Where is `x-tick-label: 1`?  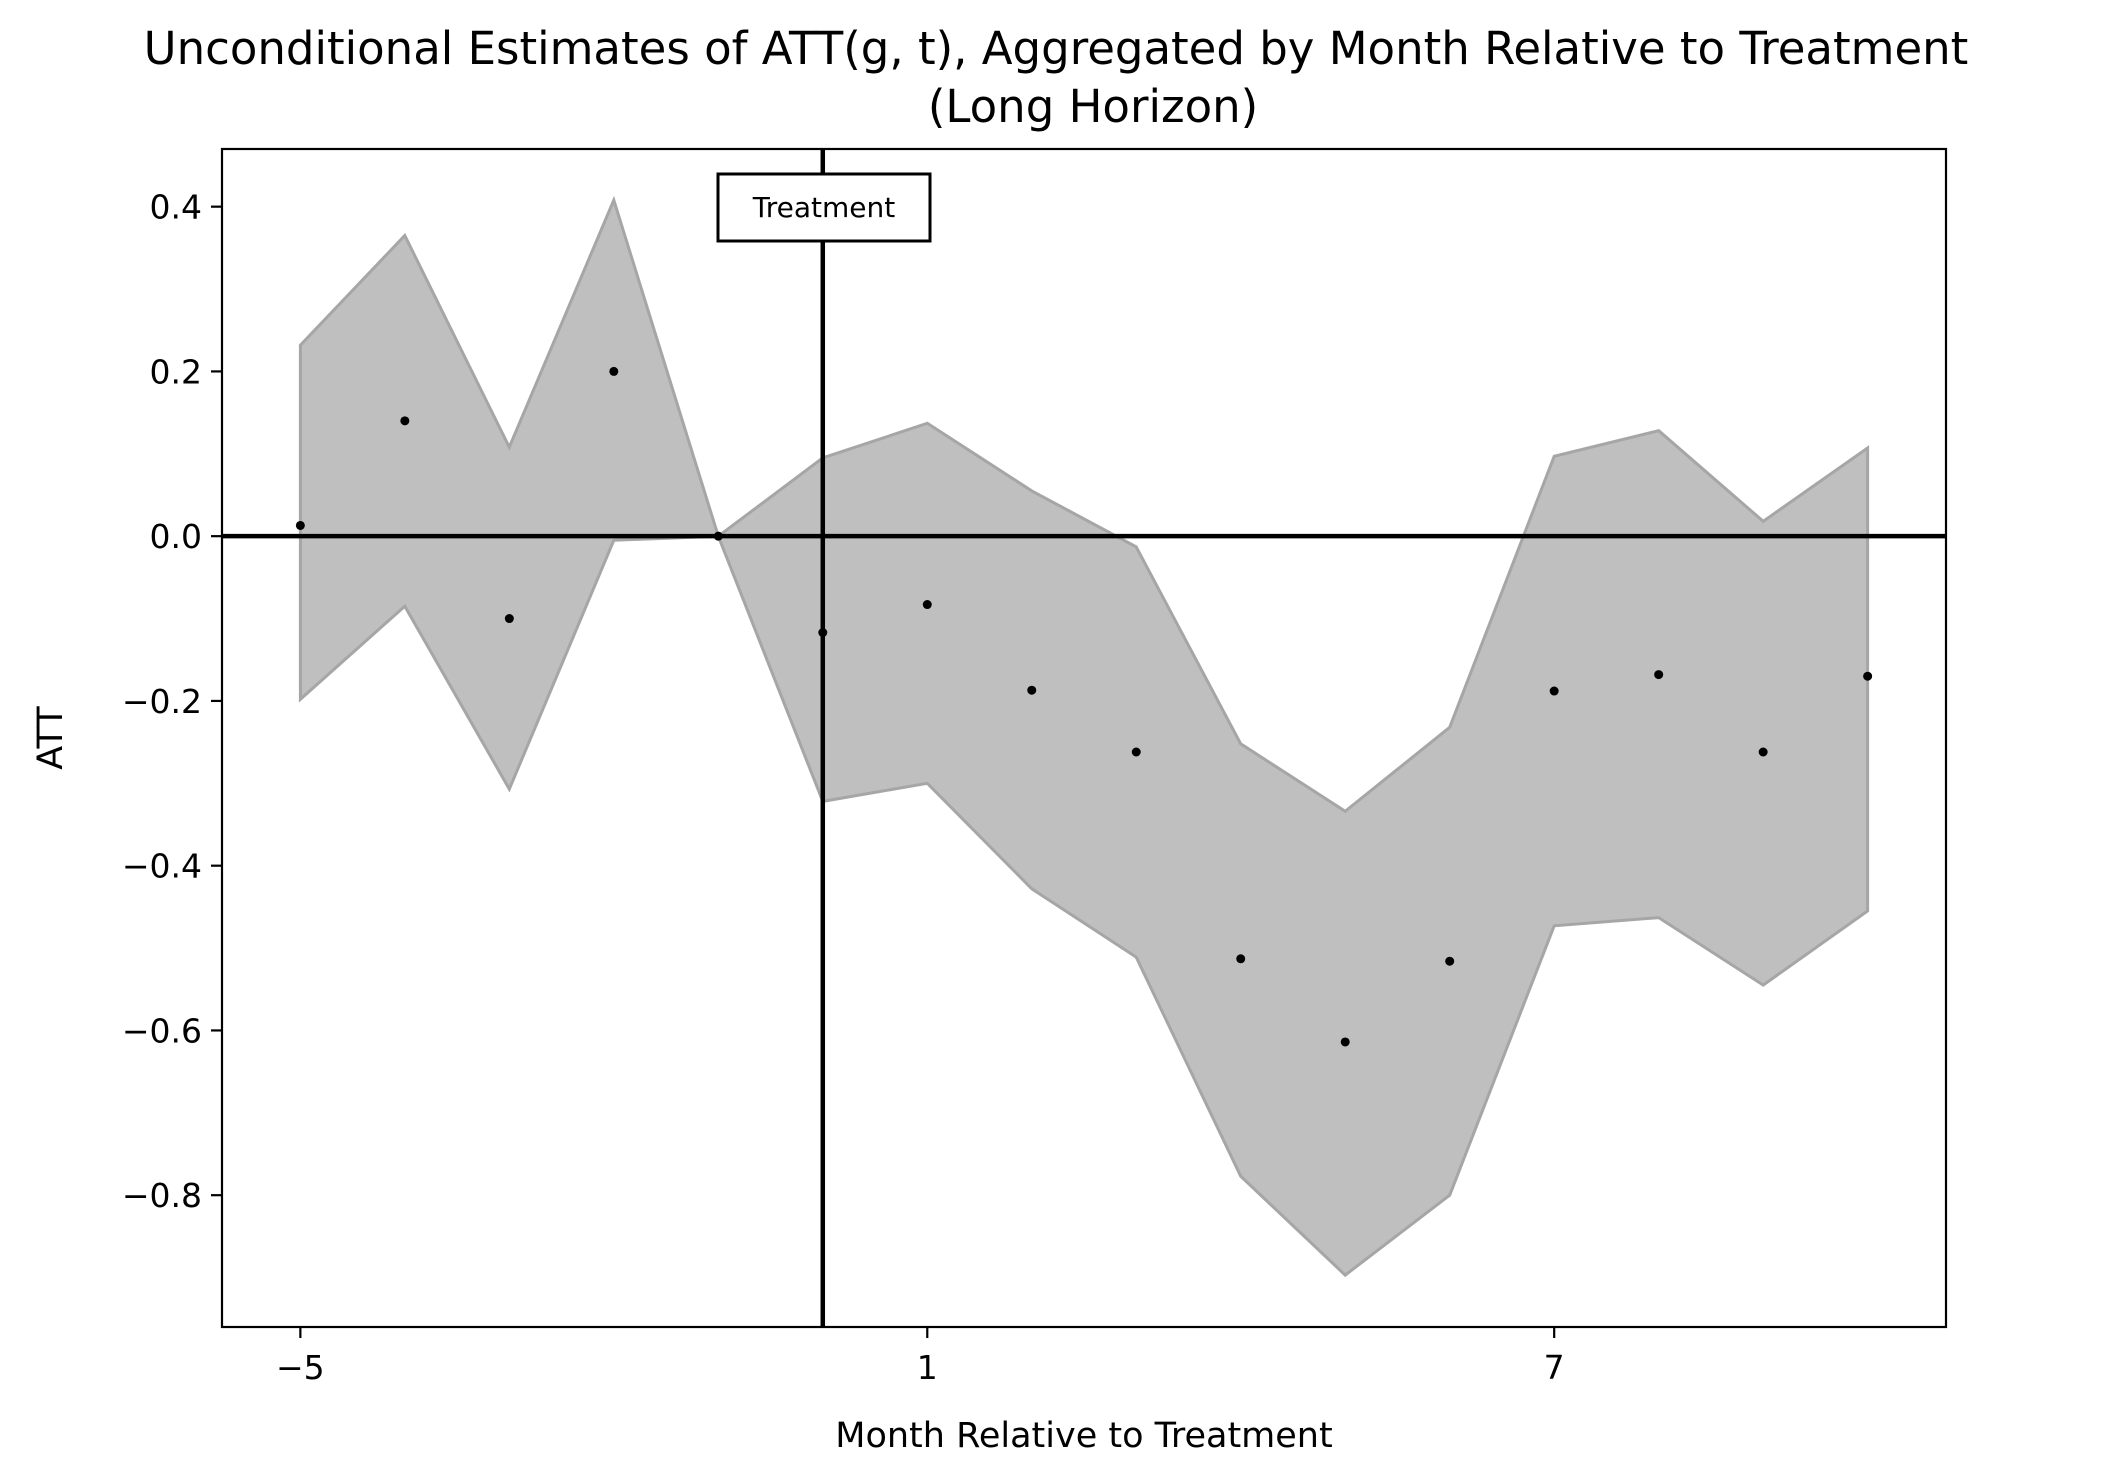 x-tick-label: 1 is located at coordinates (927, 1367).